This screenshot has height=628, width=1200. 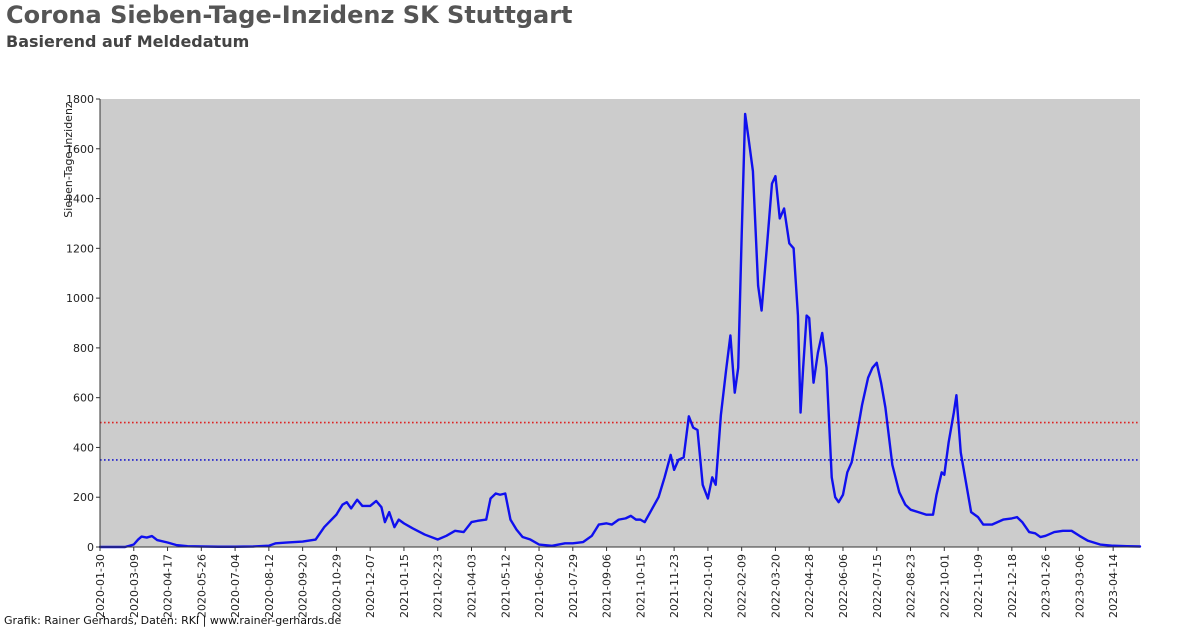 I want to click on y-axis-label: Sieben-Tage-Inzidenz, so click(x=68, y=160).